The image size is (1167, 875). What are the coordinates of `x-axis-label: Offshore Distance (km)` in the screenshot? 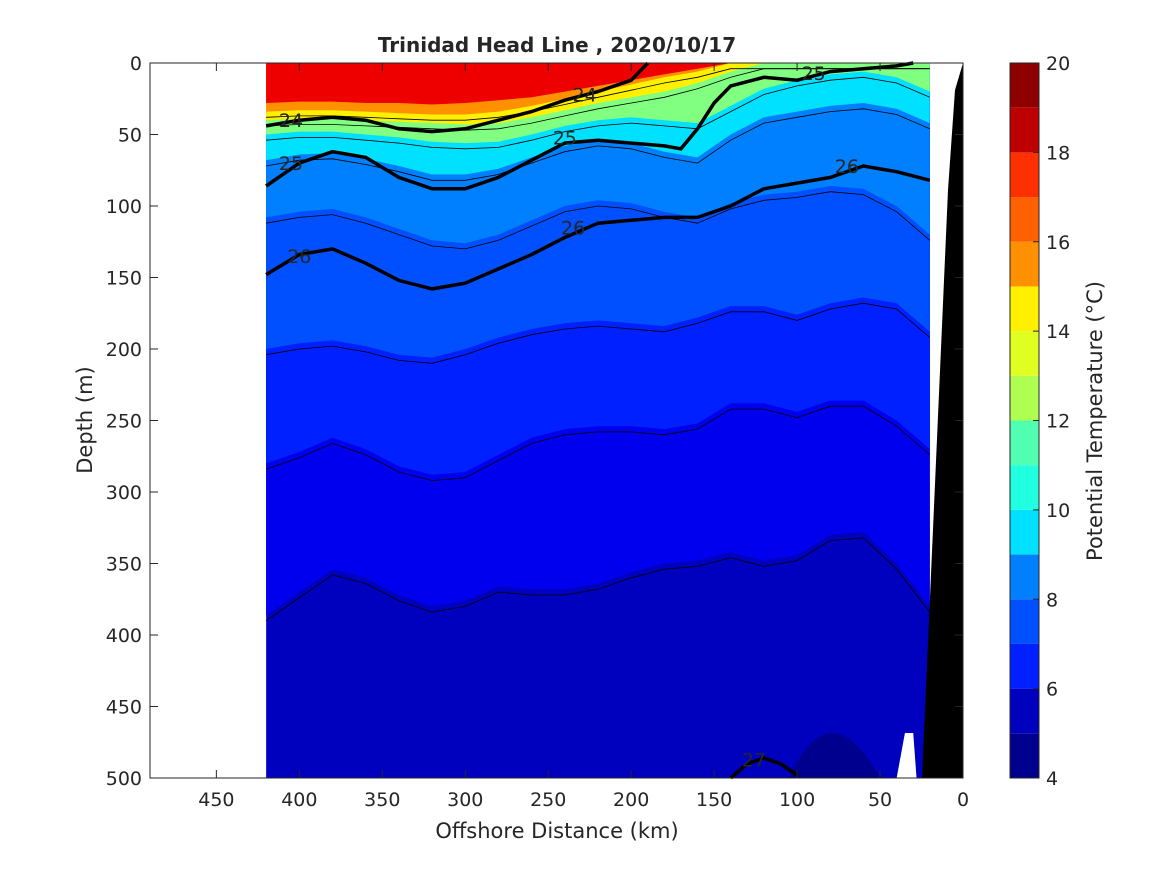 It's located at (556, 831).